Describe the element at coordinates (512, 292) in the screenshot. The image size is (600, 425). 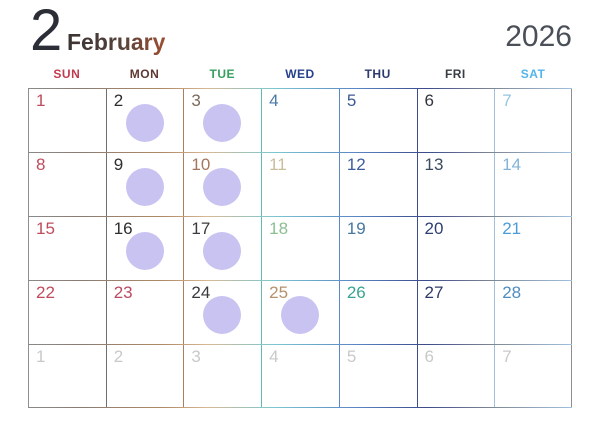
I see `day-number: 28` at that location.